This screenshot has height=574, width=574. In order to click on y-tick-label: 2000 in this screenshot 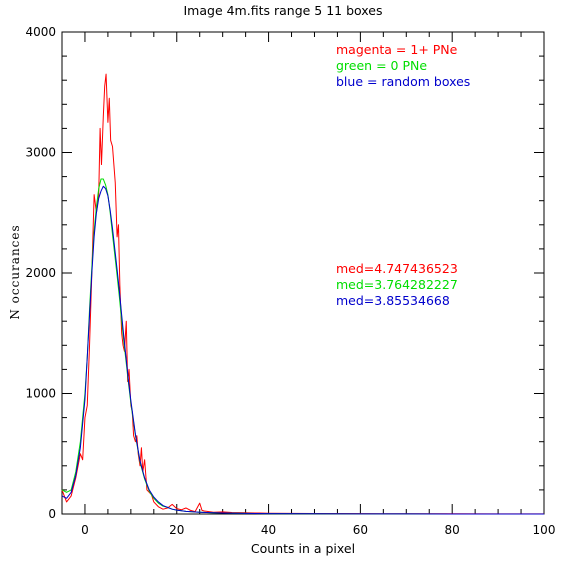, I will do `click(40, 273)`.